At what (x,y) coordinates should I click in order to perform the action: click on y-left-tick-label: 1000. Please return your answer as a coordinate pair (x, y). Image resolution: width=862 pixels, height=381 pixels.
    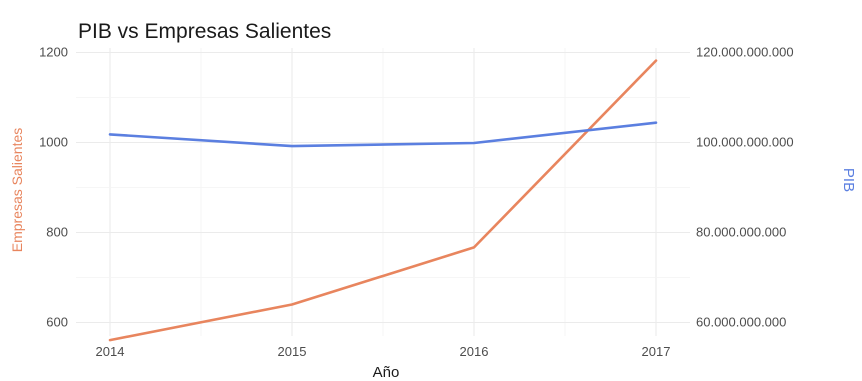
    Looking at the image, I should click on (53, 142).